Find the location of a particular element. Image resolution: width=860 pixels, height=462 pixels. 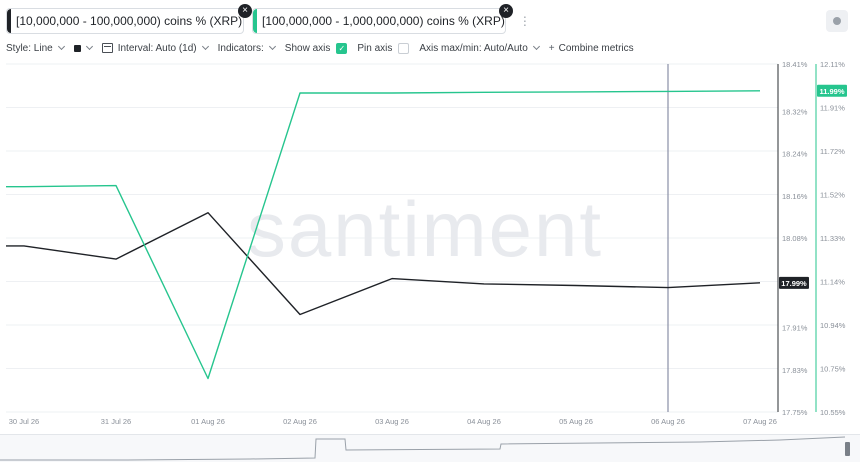

left-axis-tick-label: 18.08% is located at coordinates (795, 238).